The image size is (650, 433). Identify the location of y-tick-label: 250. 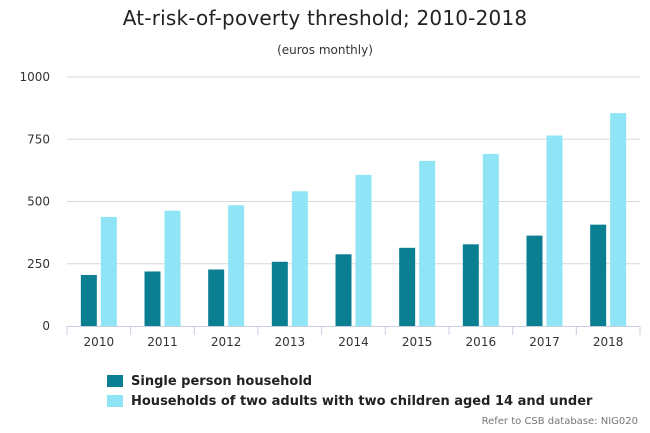
(38, 264).